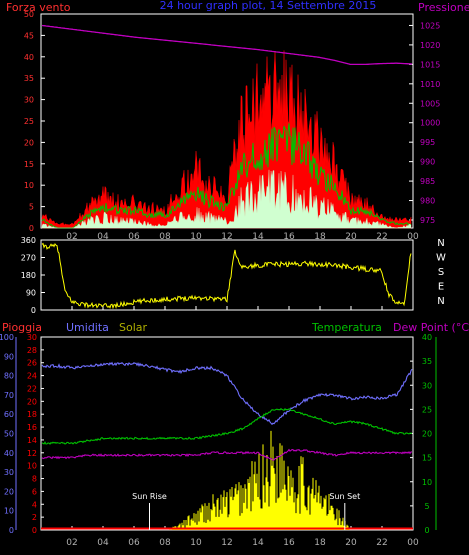 The width and height of the screenshot is (469, 555). I want to click on pressure-ytick-label: 985, so click(427, 181).